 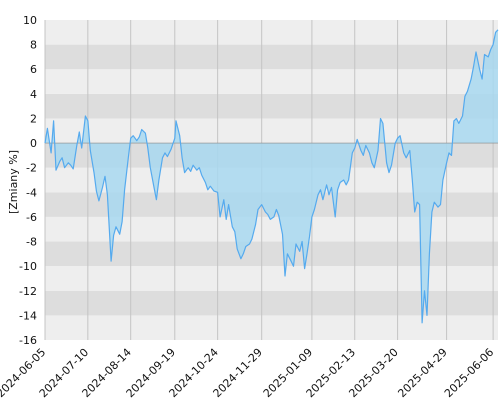 I want to click on y-tick-label: -4, so click(x=31, y=192).